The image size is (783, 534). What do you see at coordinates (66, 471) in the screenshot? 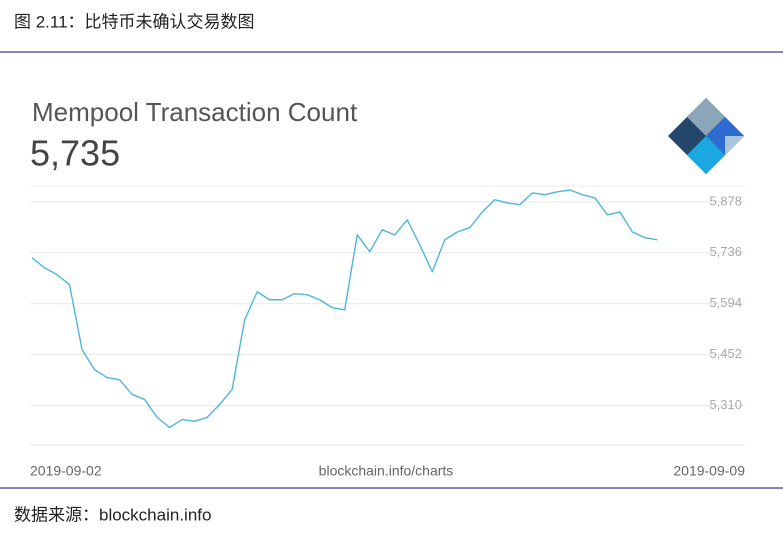
I see `x-tick-label: 2019-09-02` at bounding box center [66, 471].